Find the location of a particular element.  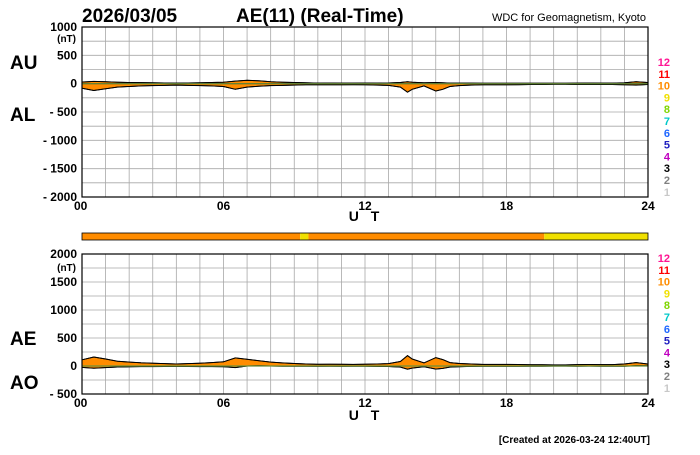

y-tick-label: - 2000 is located at coordinates (60, 197).